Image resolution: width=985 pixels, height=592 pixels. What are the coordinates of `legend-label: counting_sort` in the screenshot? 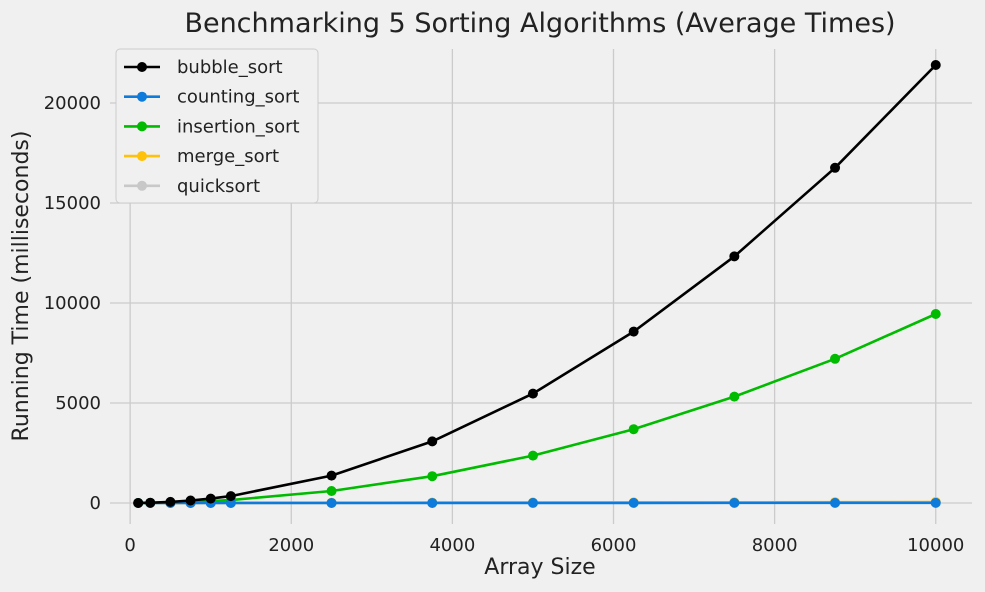 It's located at (238, 97).